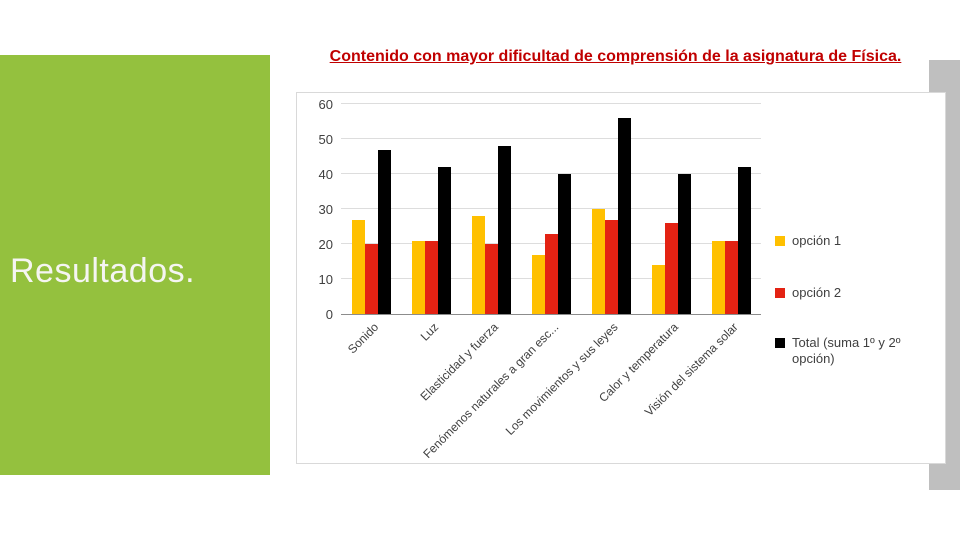  I want to click on x-category-label: Luz, so click(429, 332).